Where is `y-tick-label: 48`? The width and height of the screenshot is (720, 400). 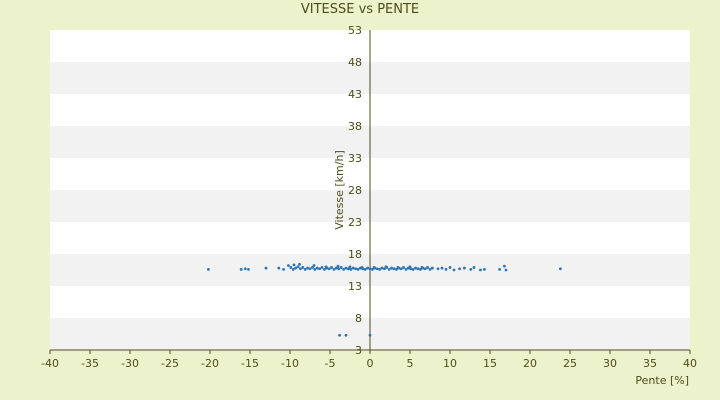
y-tick-label: 48 is located at coordinates (355, 62).